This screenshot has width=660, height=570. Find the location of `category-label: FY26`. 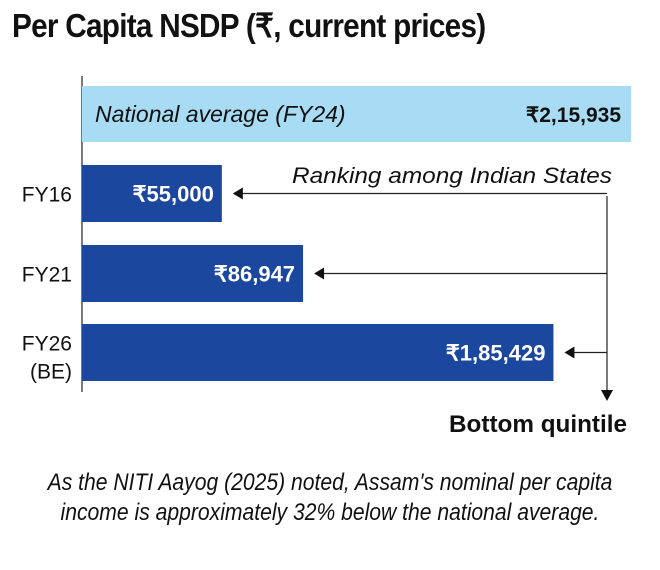

category-label: FY26 is located at coordinates (47, 344).